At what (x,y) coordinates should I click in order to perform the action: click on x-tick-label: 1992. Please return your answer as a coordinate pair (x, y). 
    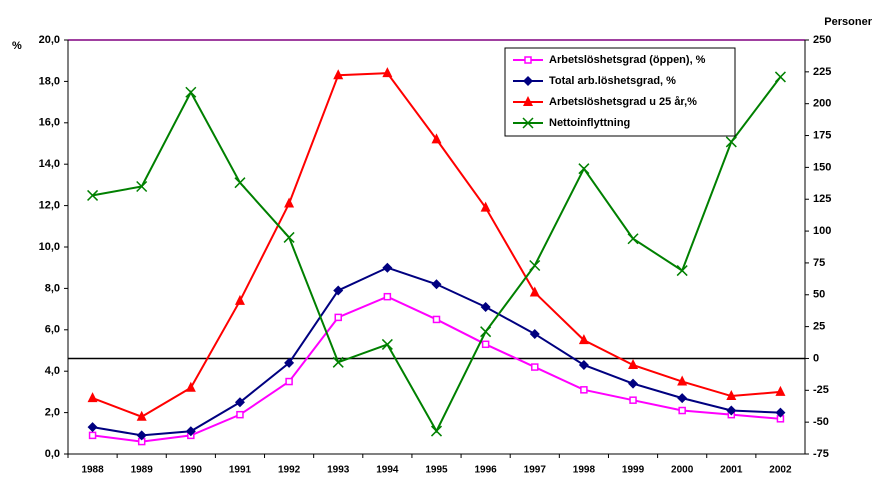
    Looking at the image, I should click on (289, 470).